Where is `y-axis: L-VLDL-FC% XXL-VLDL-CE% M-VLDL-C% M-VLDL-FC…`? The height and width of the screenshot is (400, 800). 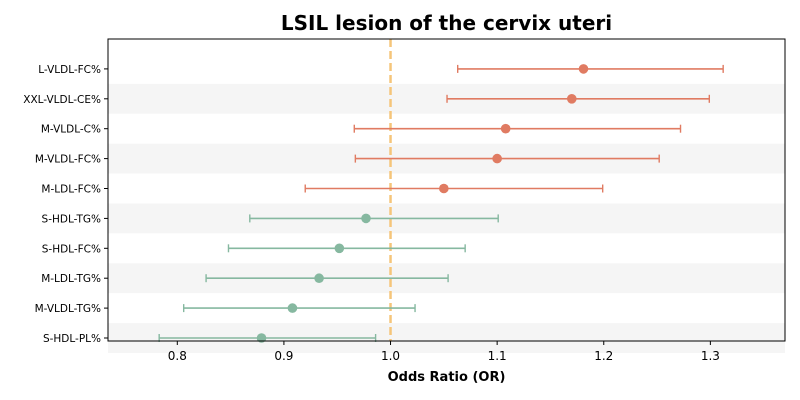 y-axis: L-VLDL-FC% XXL-VLDL-CE% M-VLDL-C% M-VLDL-FC… is located at coordinates (65, 204).